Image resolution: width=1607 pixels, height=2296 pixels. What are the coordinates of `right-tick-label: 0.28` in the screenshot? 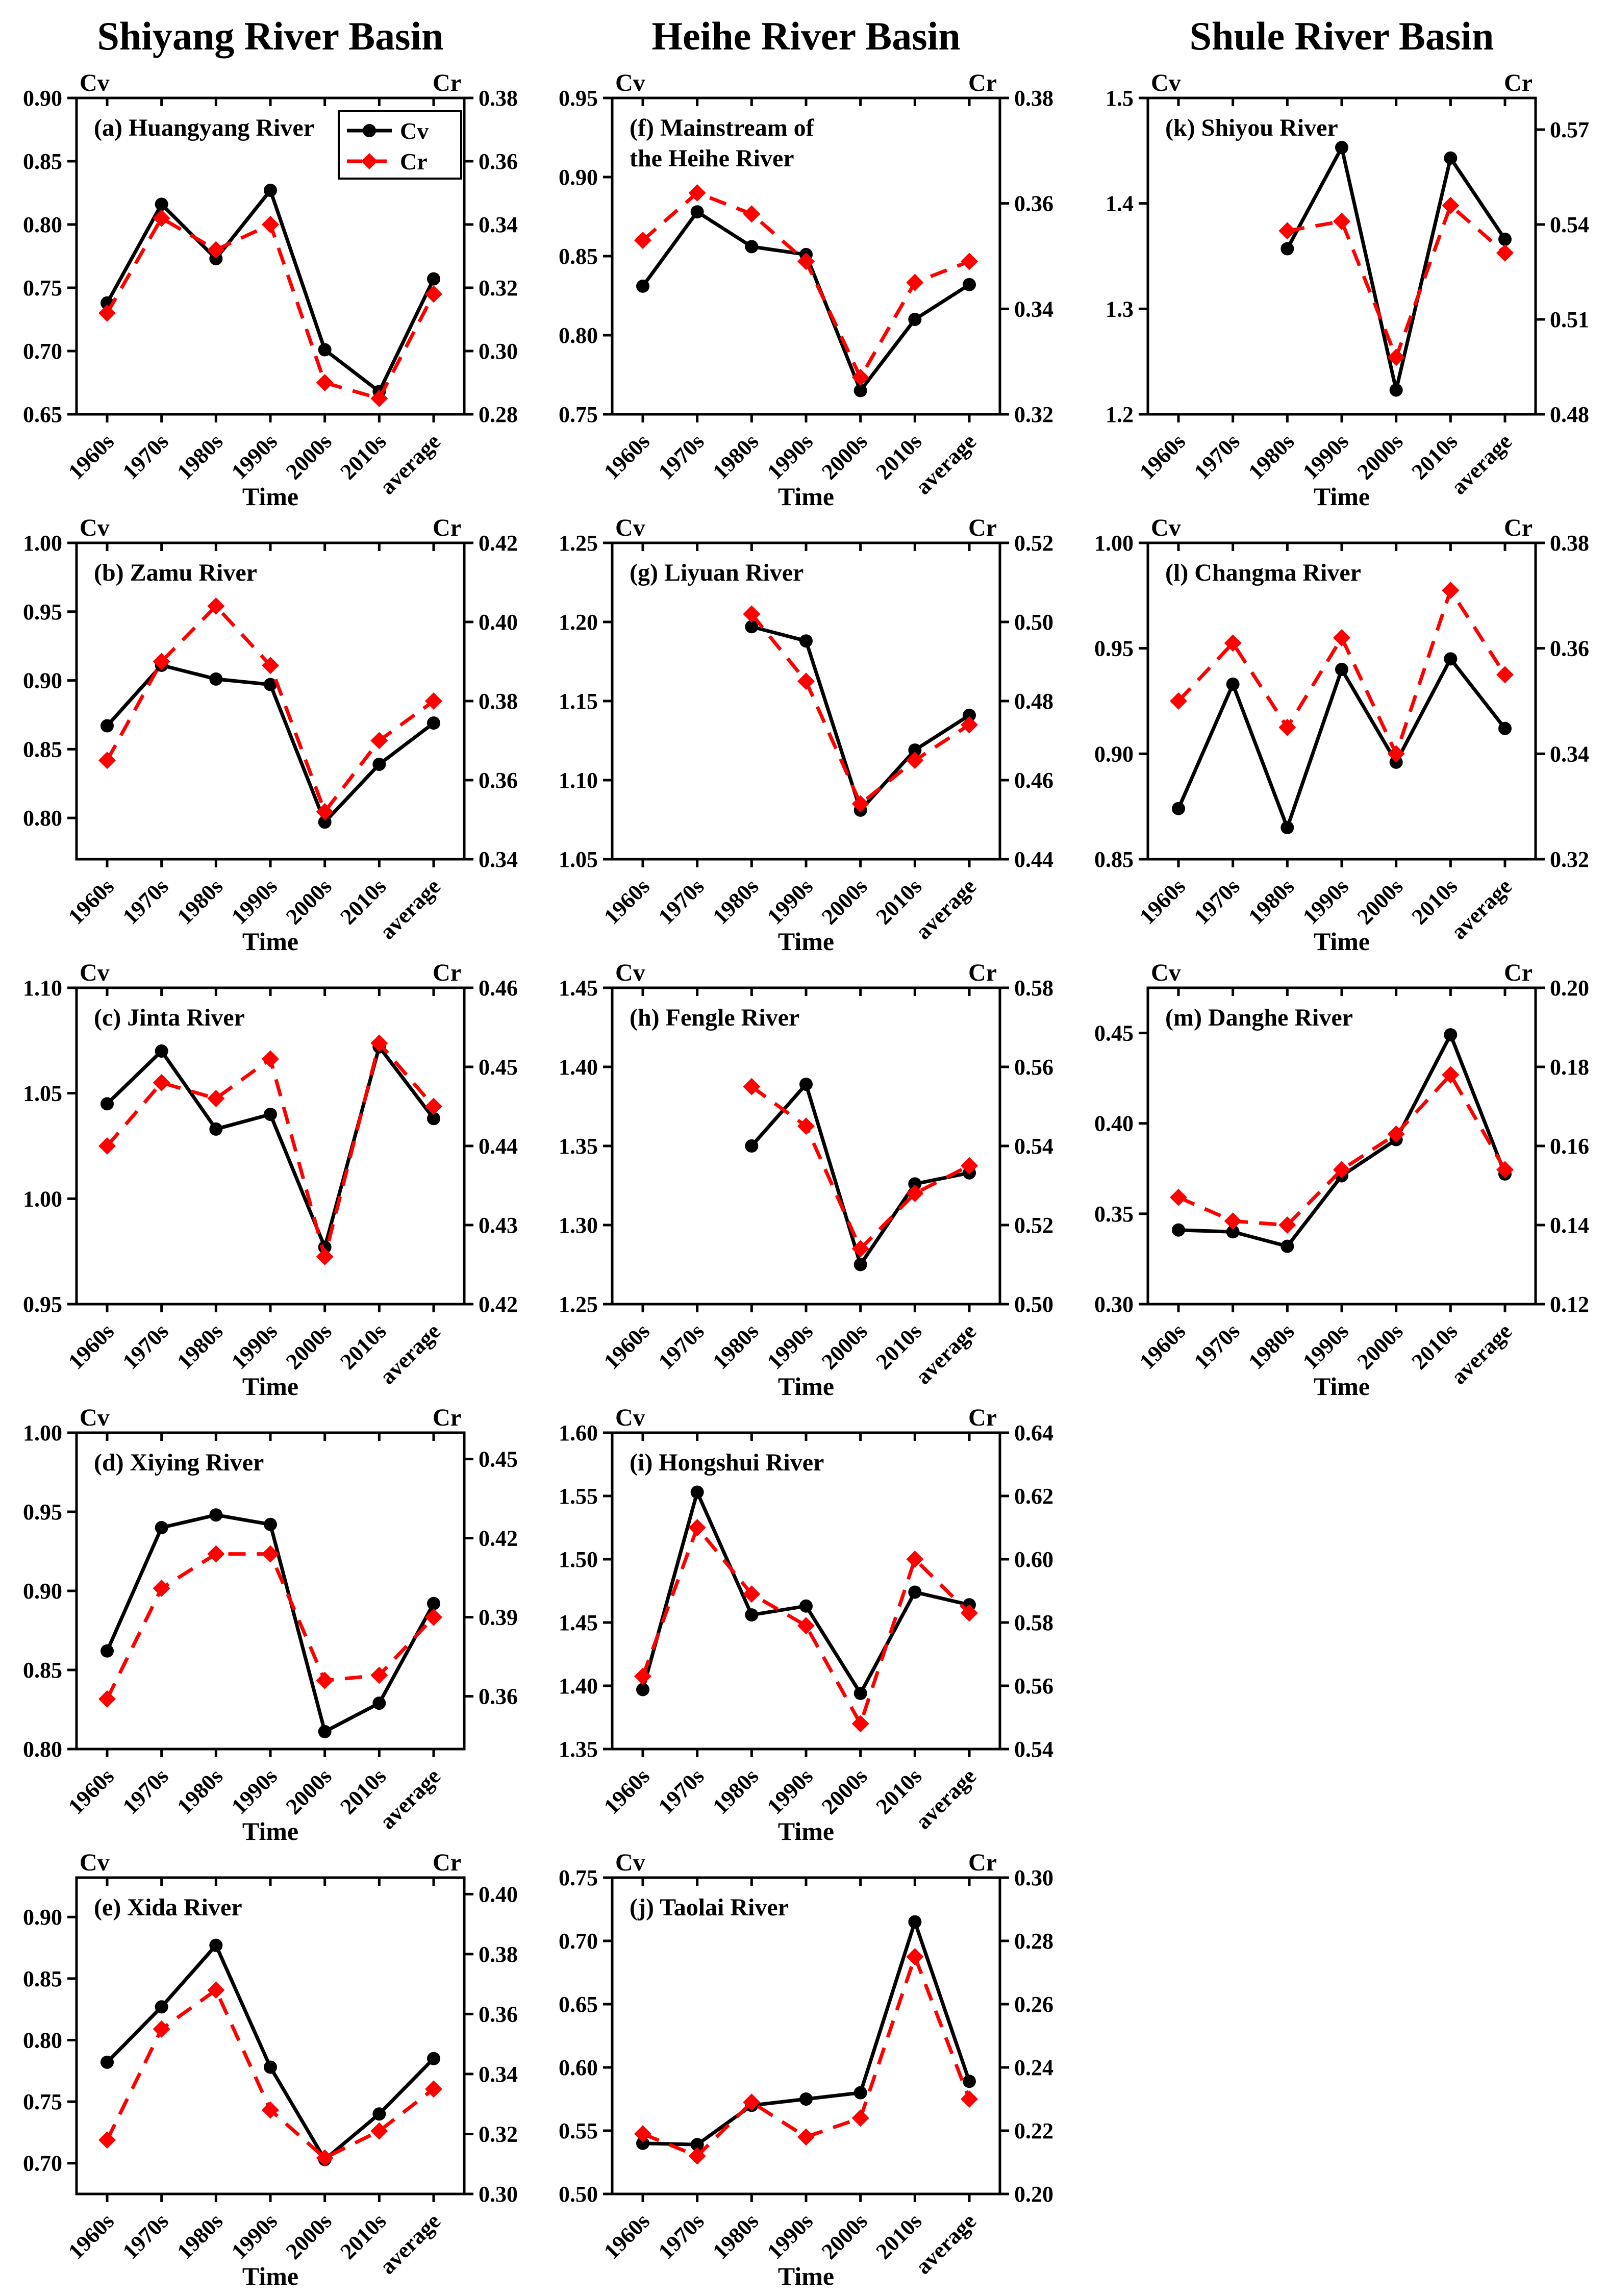 It's located at (1033, 1942).